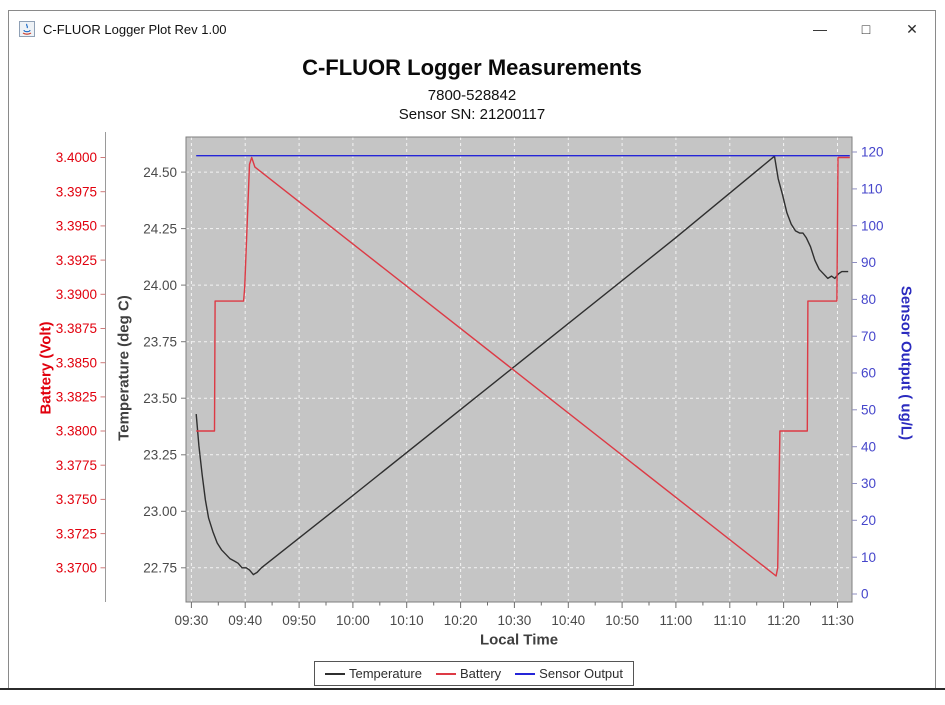  What do you see at coordinates (472, 114) in the screenshot?
I see `chart-sensor-sn: Sensor SN: 21200117` at bounding box center [472, 114].